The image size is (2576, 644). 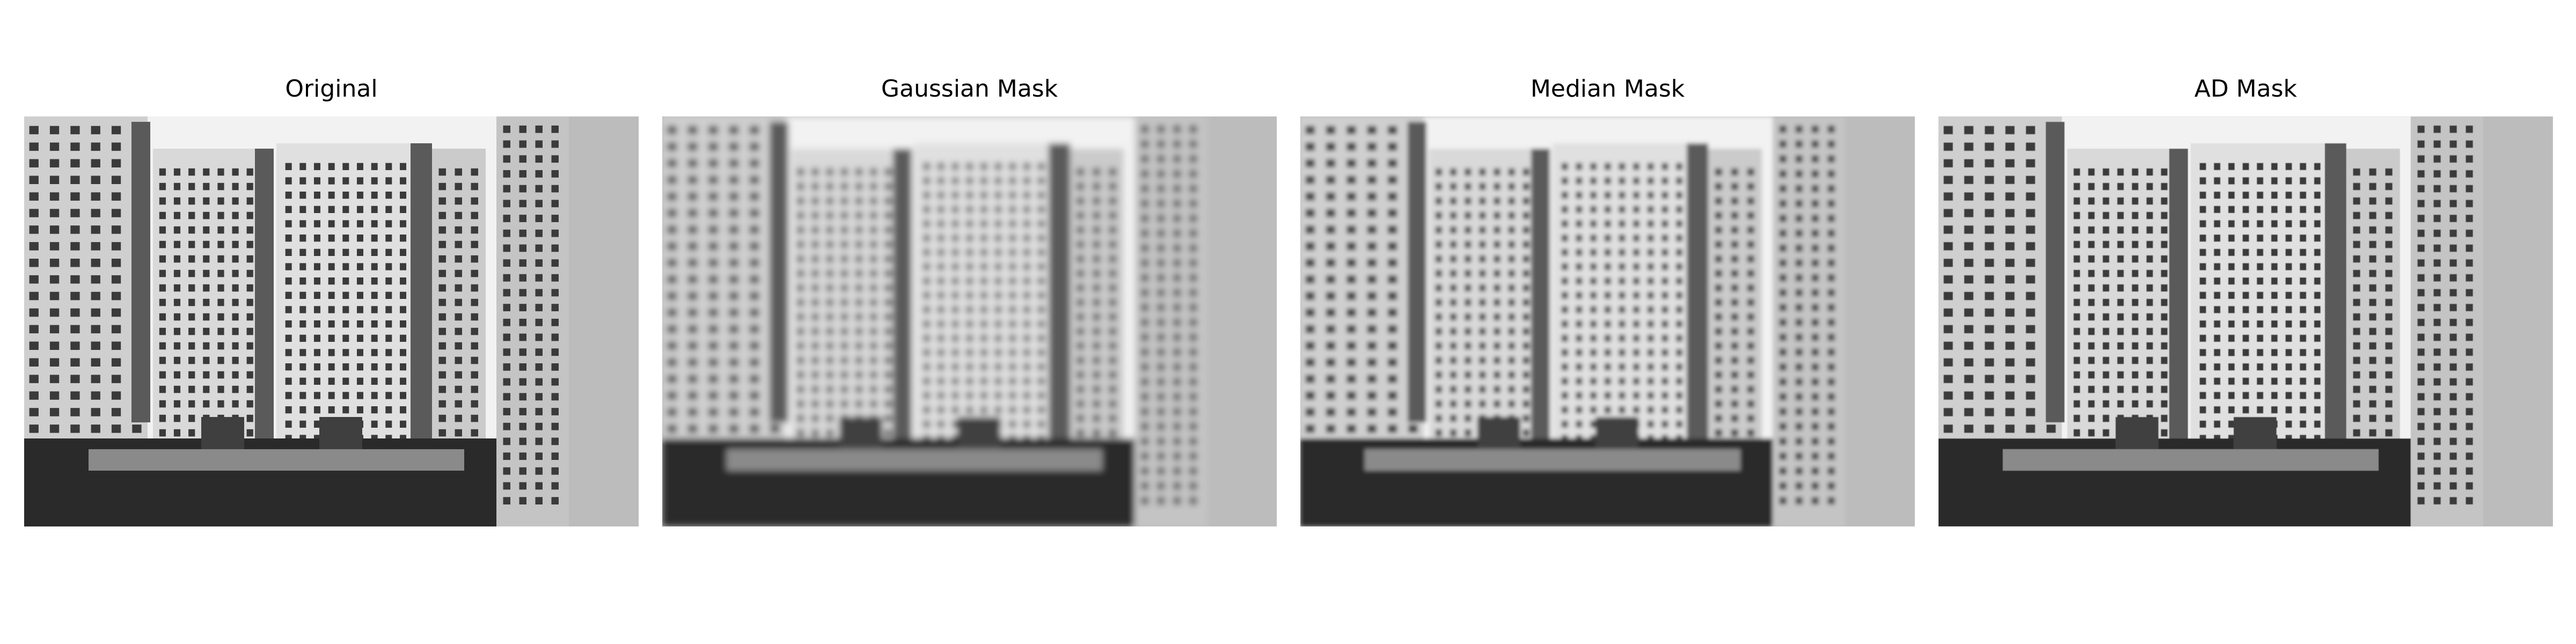 What do you see at coordinates (969, 89) in the screenshot?
I see `panel-title-gaussian: Gaussian Mask` at bounding box center [969, 89].